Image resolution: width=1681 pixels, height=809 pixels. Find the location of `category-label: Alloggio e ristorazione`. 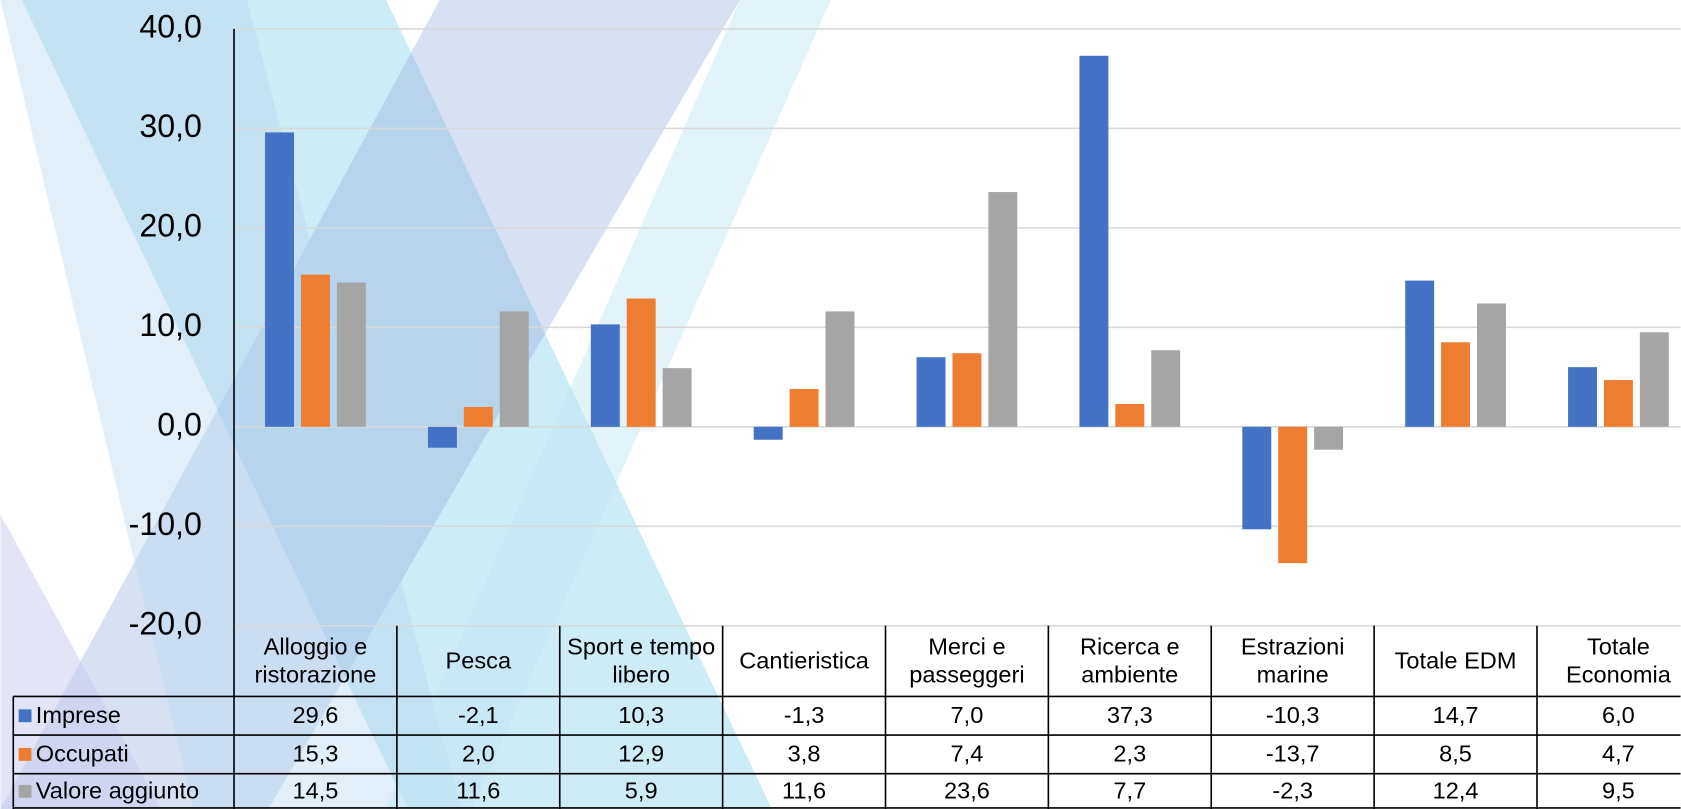

category-label: Alloggio e ristorazione is located at coordinates (315, 660).